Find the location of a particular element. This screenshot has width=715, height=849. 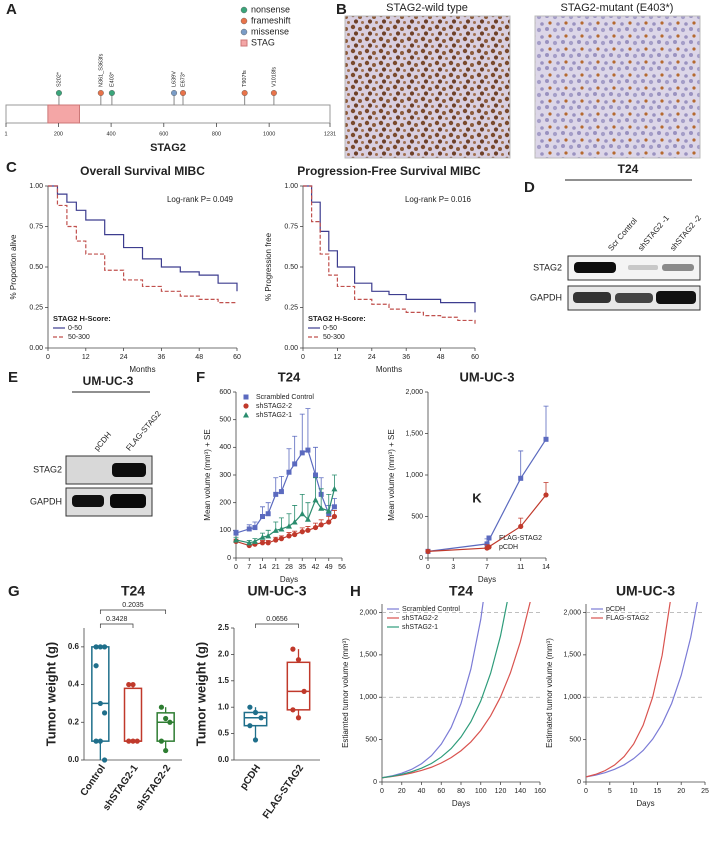

legend-label: 50-300 is located at coordinates (79, 337).